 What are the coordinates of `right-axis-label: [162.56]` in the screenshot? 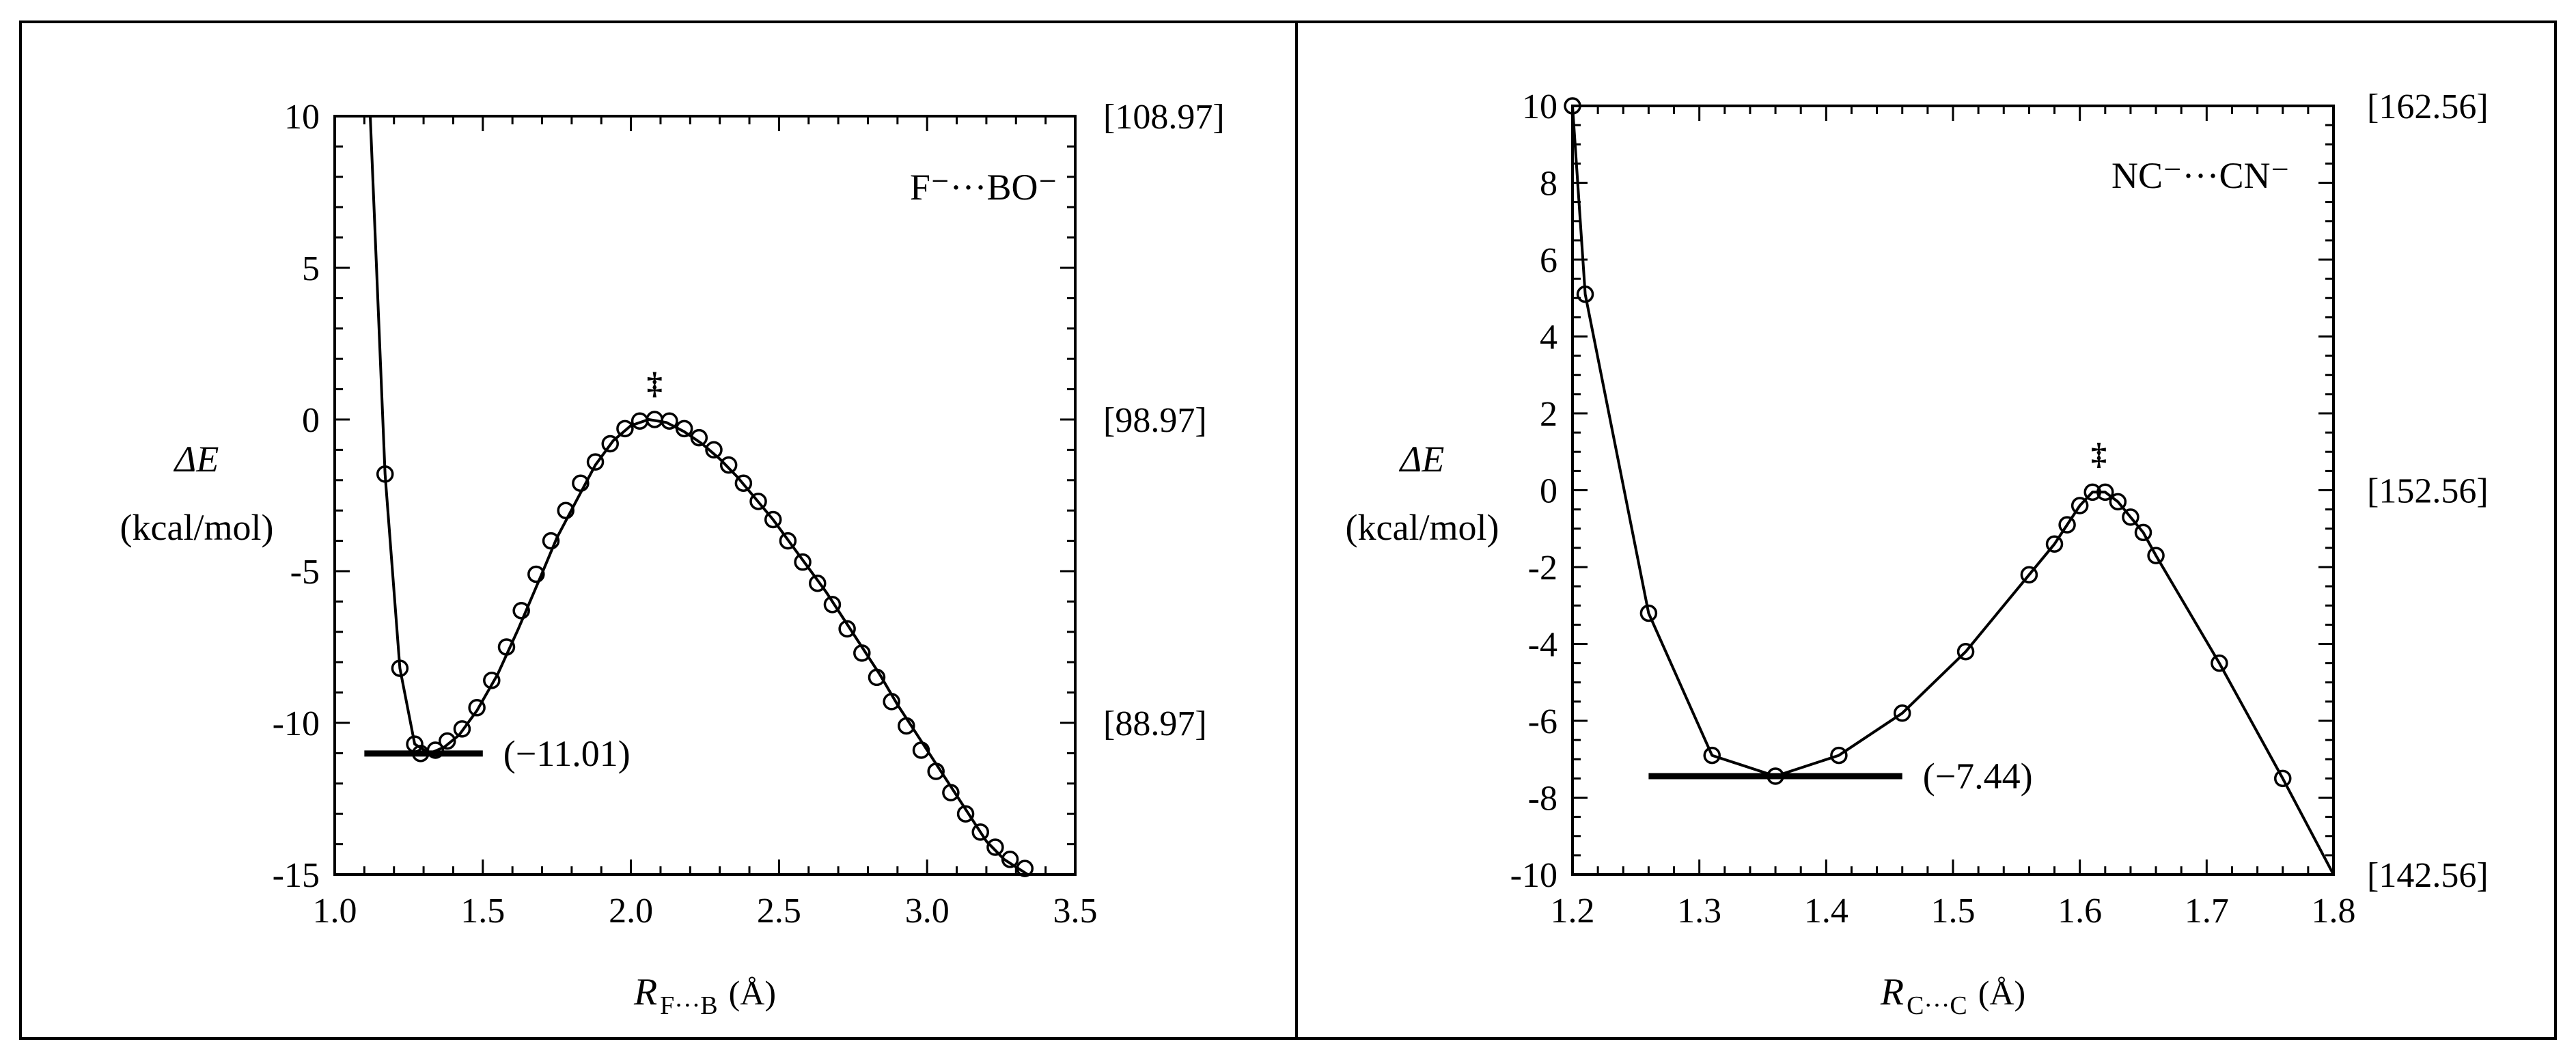 It's located at (2428, 106).